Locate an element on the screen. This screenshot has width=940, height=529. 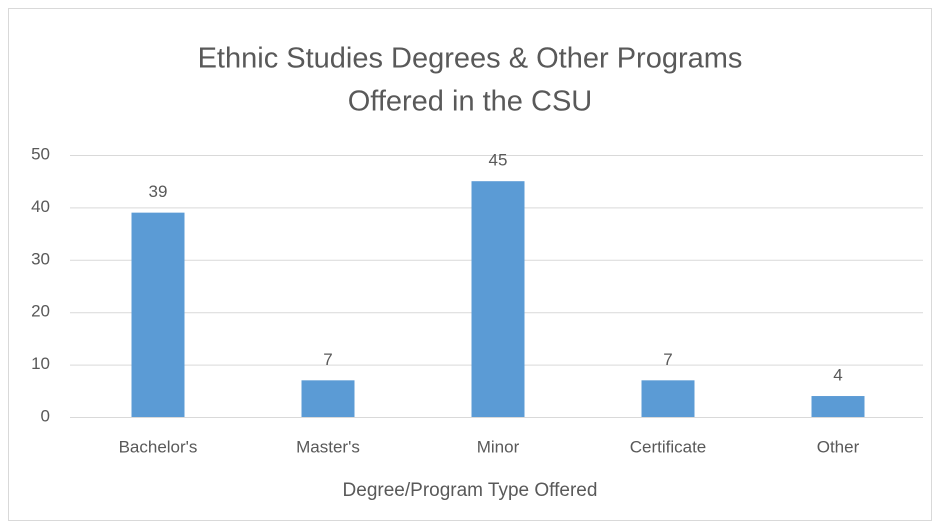
x-tick-label: Master's is located at coordinates (328, 446).